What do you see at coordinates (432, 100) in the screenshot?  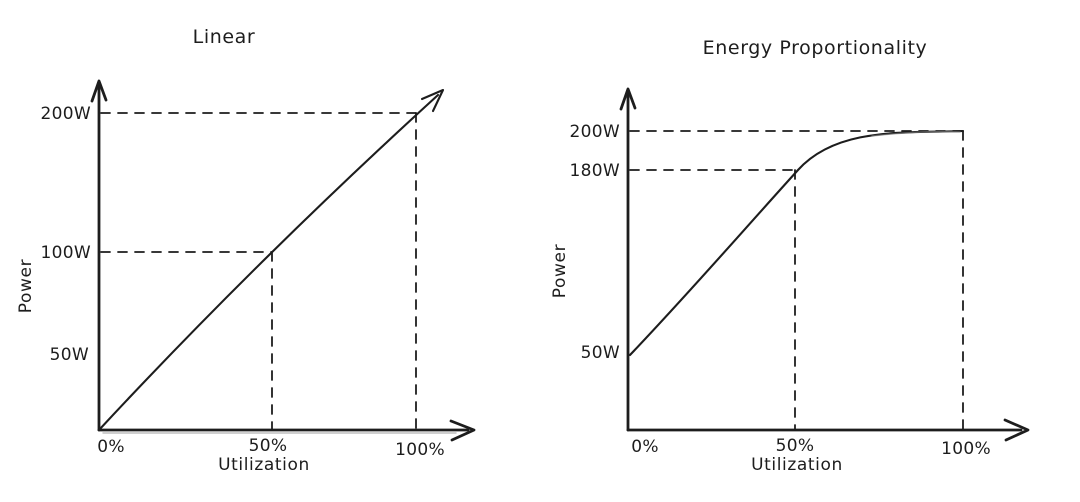 I see `power-line-arrow-icon` at bounding box center [432, 100].